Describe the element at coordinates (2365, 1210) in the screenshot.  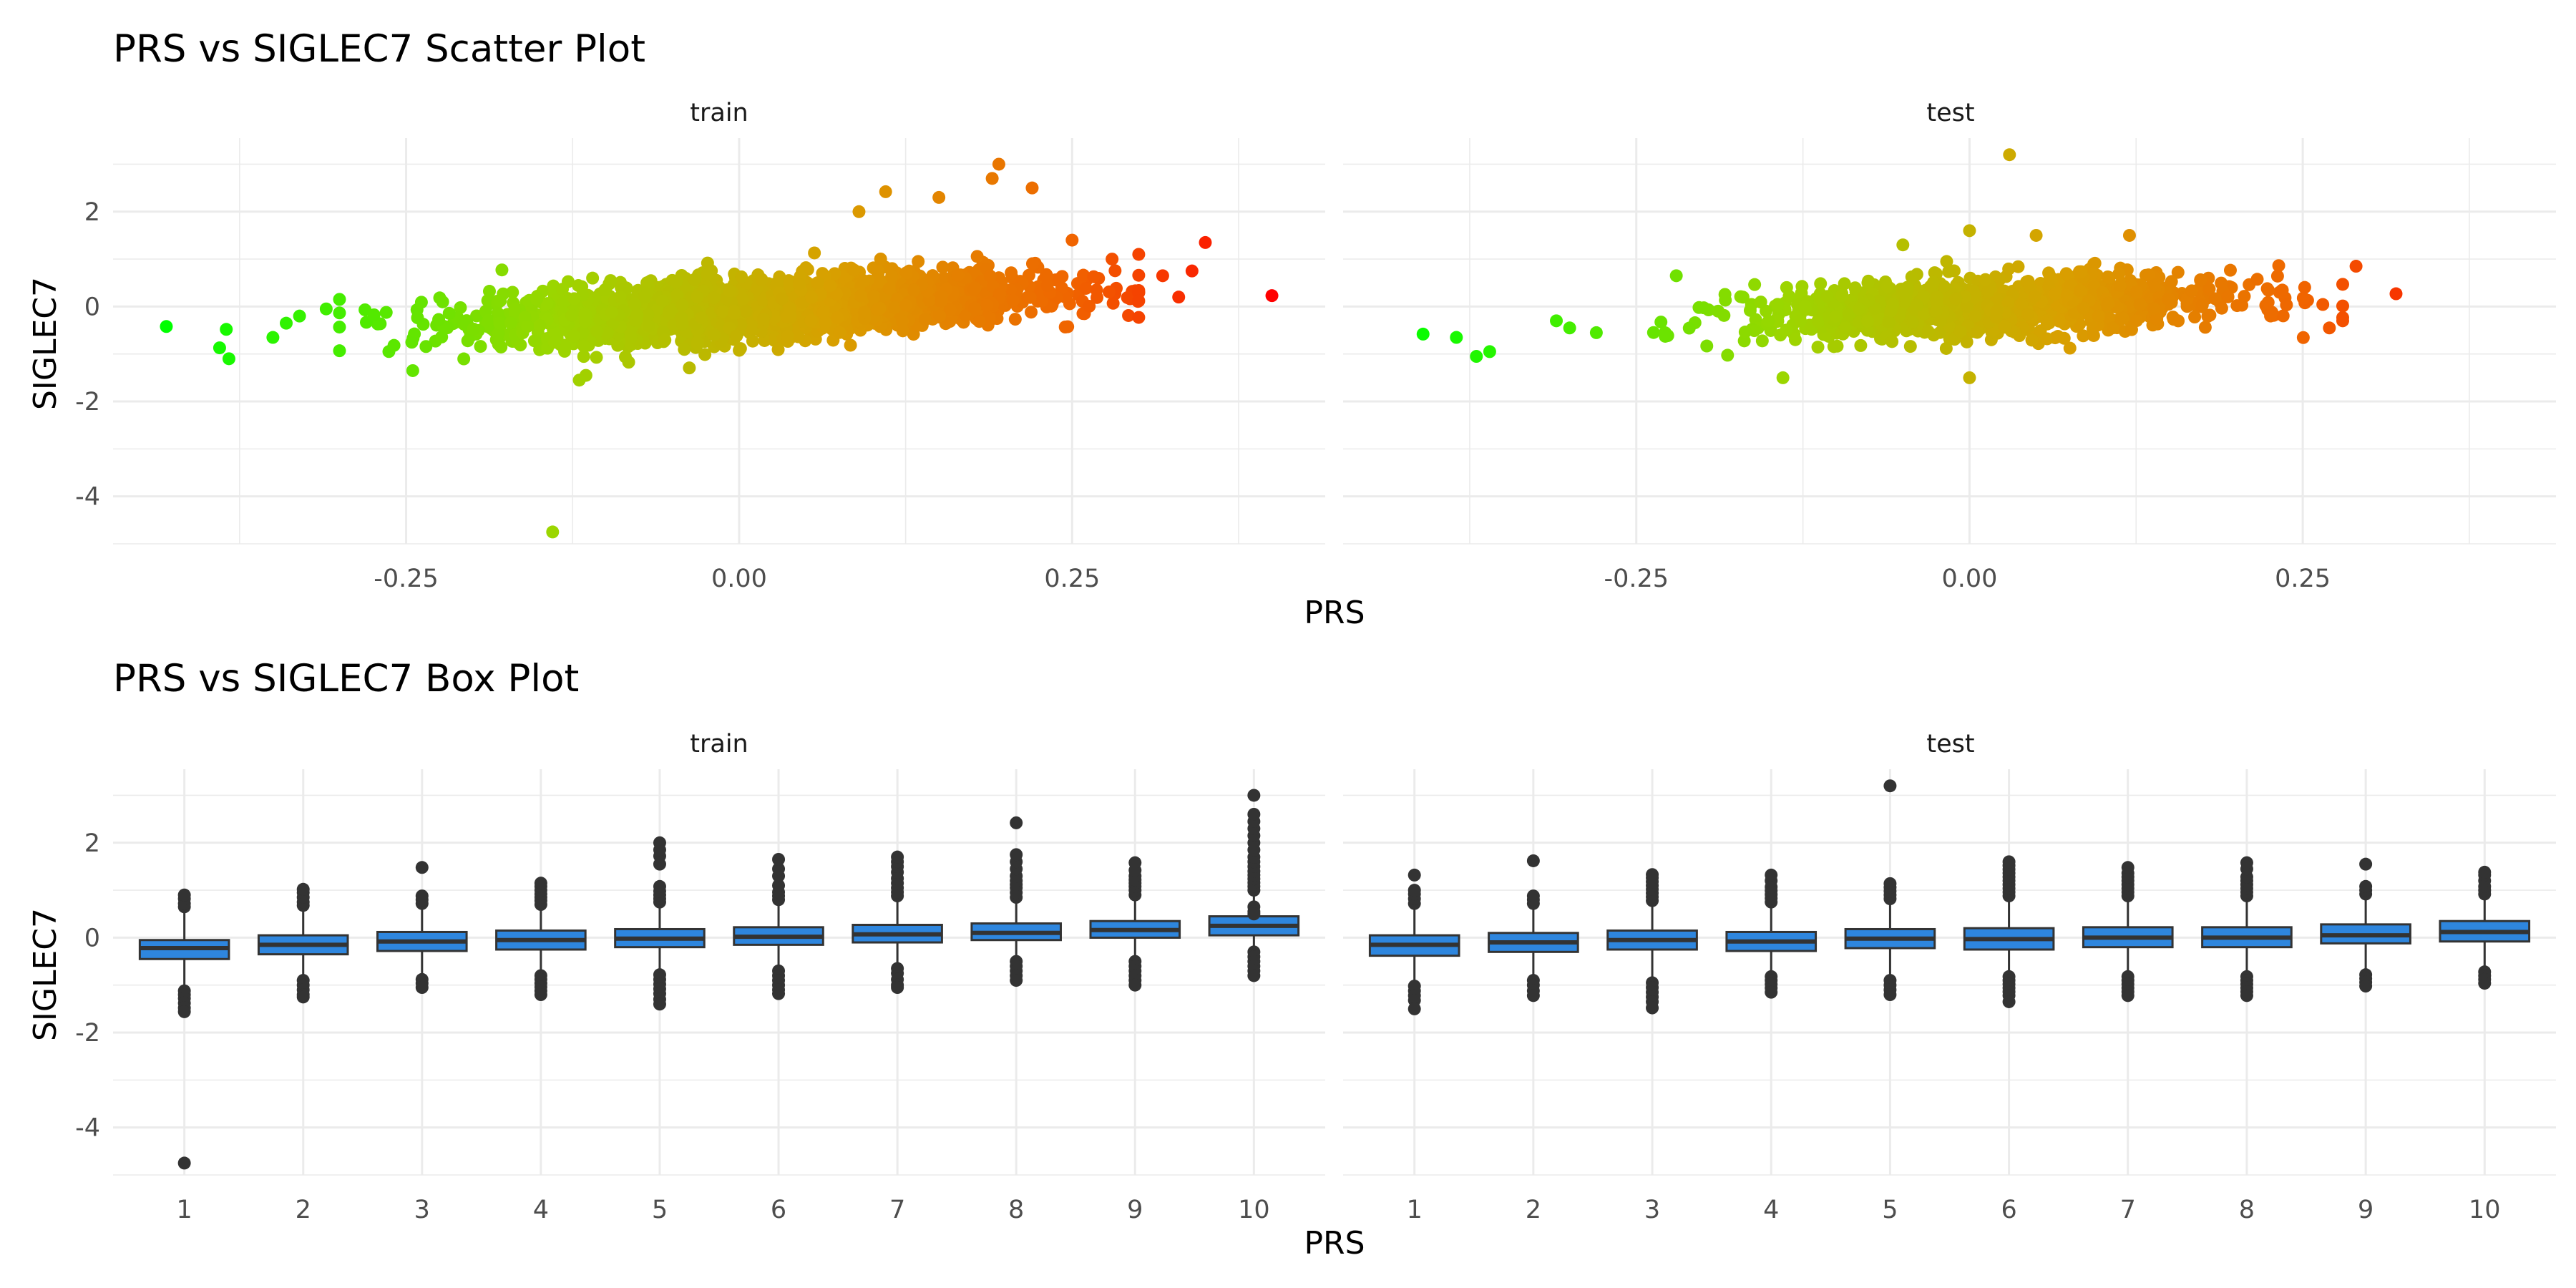
I see `box-x-tick-label: 9` at that location.